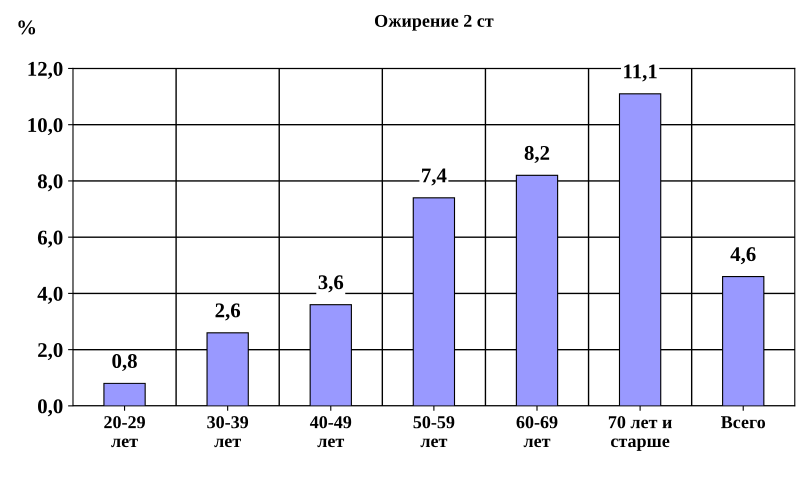 This screenshot has height=489, width=811. I want to click on y-tick-label: 12,0, so click(45, 70).